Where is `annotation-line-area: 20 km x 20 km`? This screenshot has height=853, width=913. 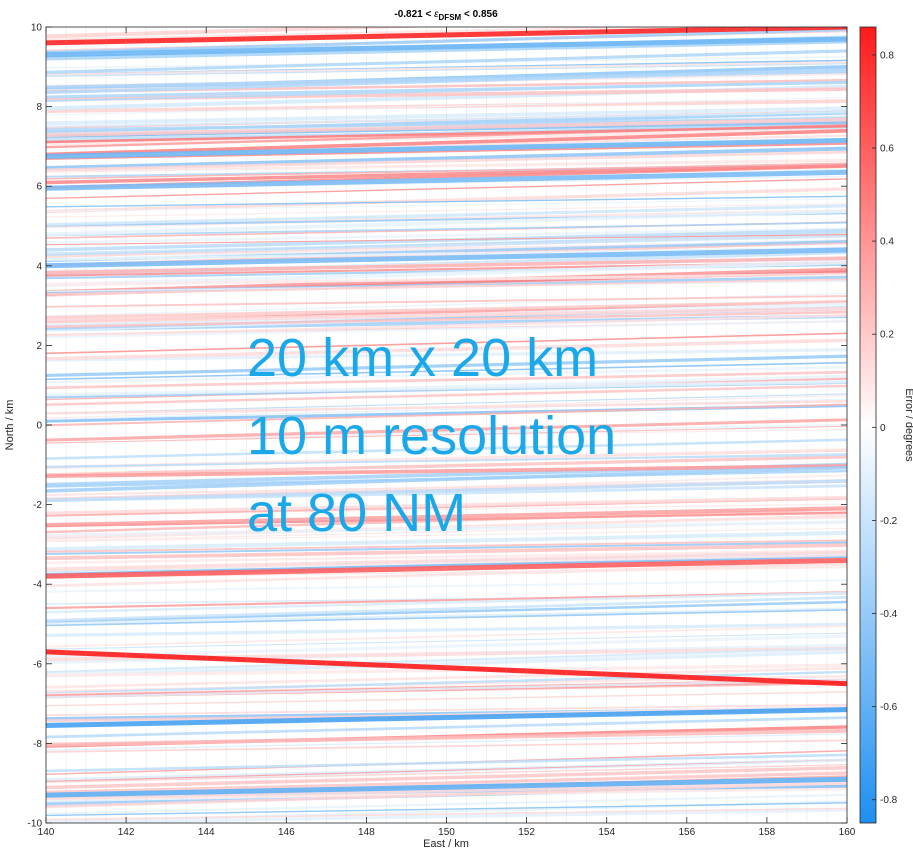 annotation-line-area: 20 km x 20 km is located at coordinates (422, 358).